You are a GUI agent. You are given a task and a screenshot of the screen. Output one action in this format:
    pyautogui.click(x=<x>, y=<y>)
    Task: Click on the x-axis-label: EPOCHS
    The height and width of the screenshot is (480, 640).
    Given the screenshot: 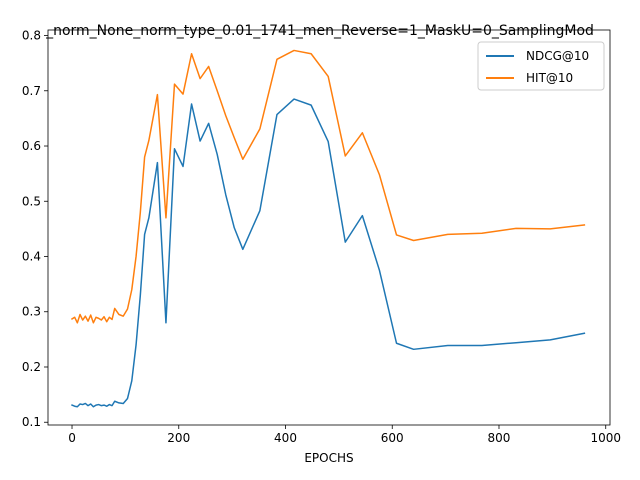 What is the action you would take?
    pyautogui.click(x=328, y=458)
    